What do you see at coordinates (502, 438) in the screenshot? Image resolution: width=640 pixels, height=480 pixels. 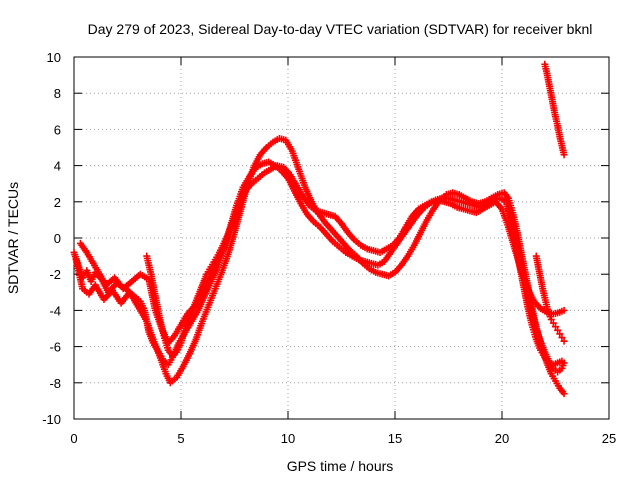 I see `x-tick-label: 20` at bounding box center [502, 438].